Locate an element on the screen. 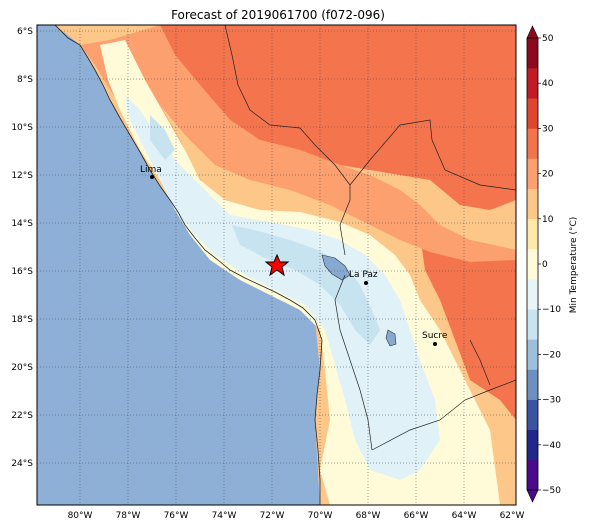 The width and height of the screenshot is (591, 529). colorbar-tick-label: 10 is located at coordinates (548, 220).